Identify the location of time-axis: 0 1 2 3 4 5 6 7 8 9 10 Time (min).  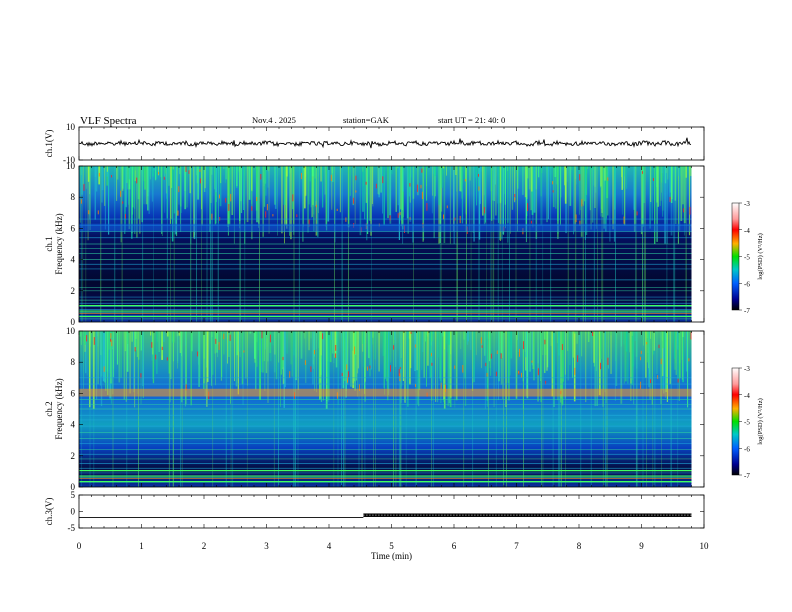
(393, 551).